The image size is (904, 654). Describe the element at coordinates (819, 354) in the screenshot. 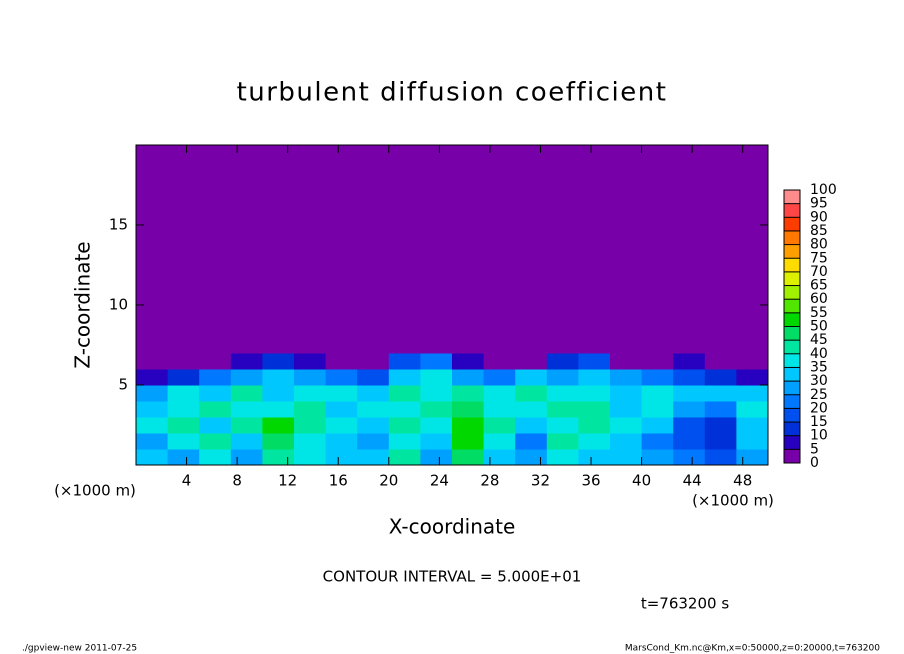

I see `colorbar-label: 40` at that location.